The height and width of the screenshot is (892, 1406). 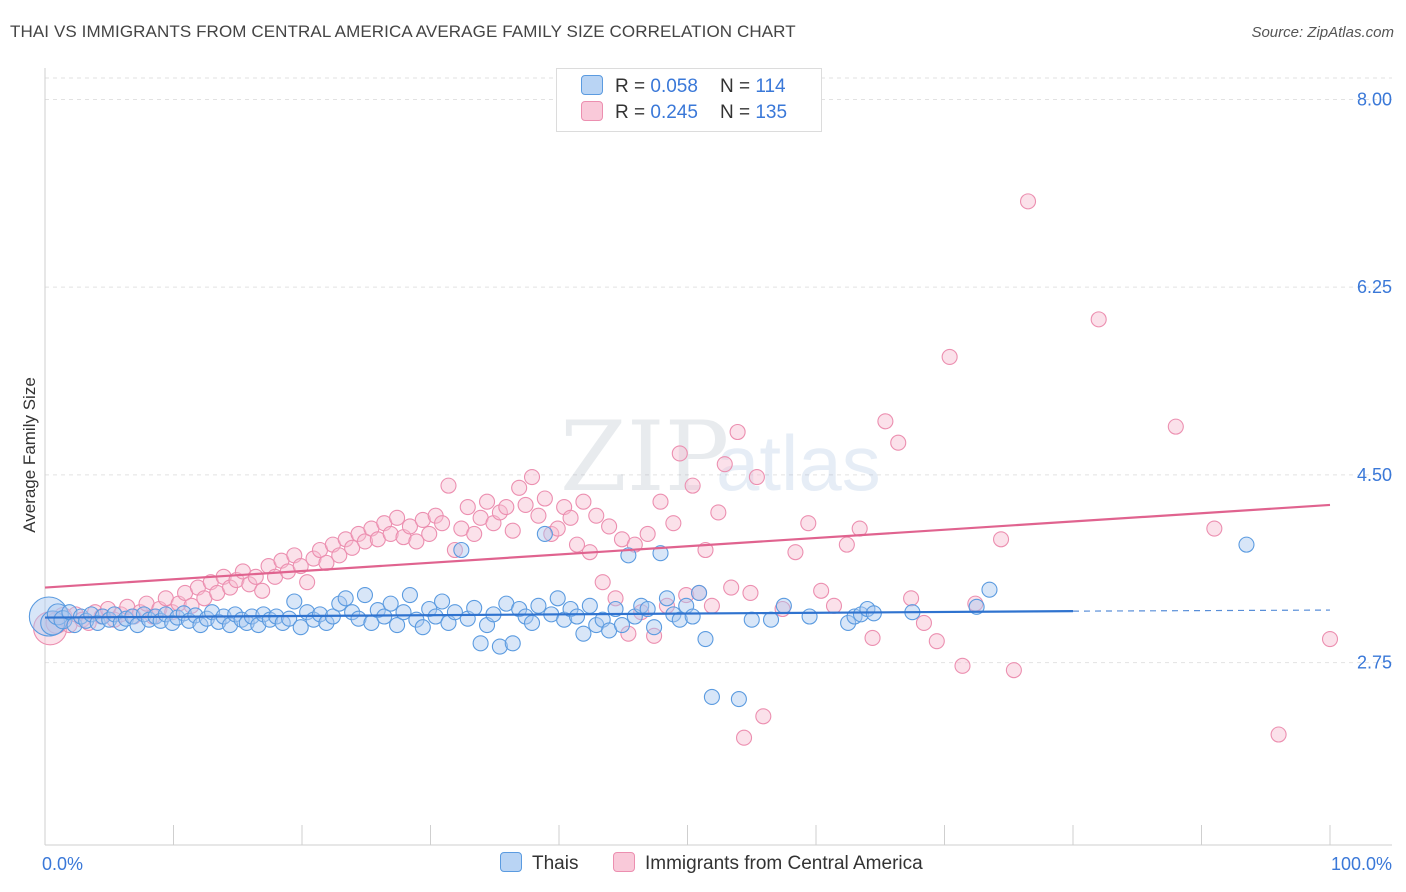 I want to click on x-tick-label: 0.0%, so click(x=62, y=864).